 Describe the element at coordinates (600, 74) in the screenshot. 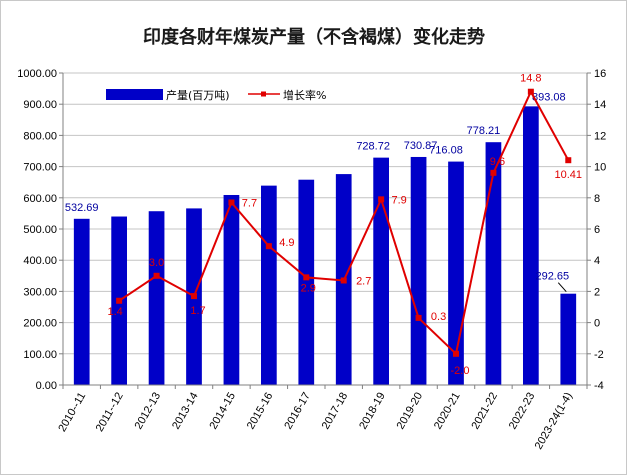

I see `right-tick-label: 16` at that location.